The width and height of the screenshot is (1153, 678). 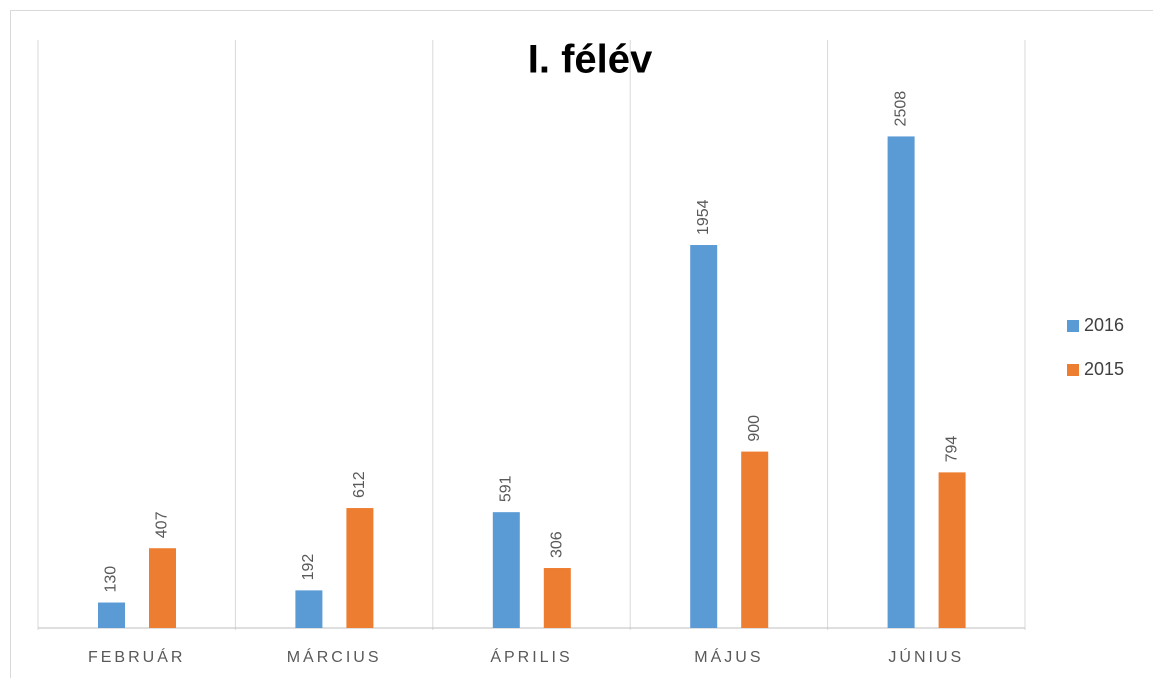 What do you see at coordinates (754, 428) in the screenshot?
I see `data-label: 900` at bounding box center [754, 428].